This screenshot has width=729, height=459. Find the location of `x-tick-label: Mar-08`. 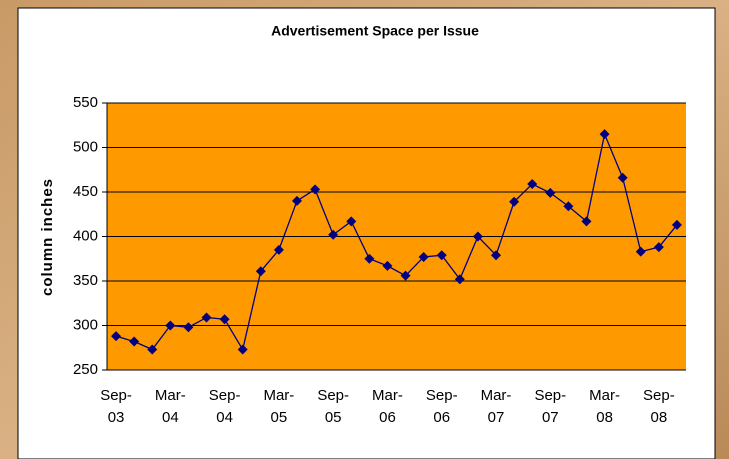

x-tick-label: Mar-08 is located at coordinates (604, 406).